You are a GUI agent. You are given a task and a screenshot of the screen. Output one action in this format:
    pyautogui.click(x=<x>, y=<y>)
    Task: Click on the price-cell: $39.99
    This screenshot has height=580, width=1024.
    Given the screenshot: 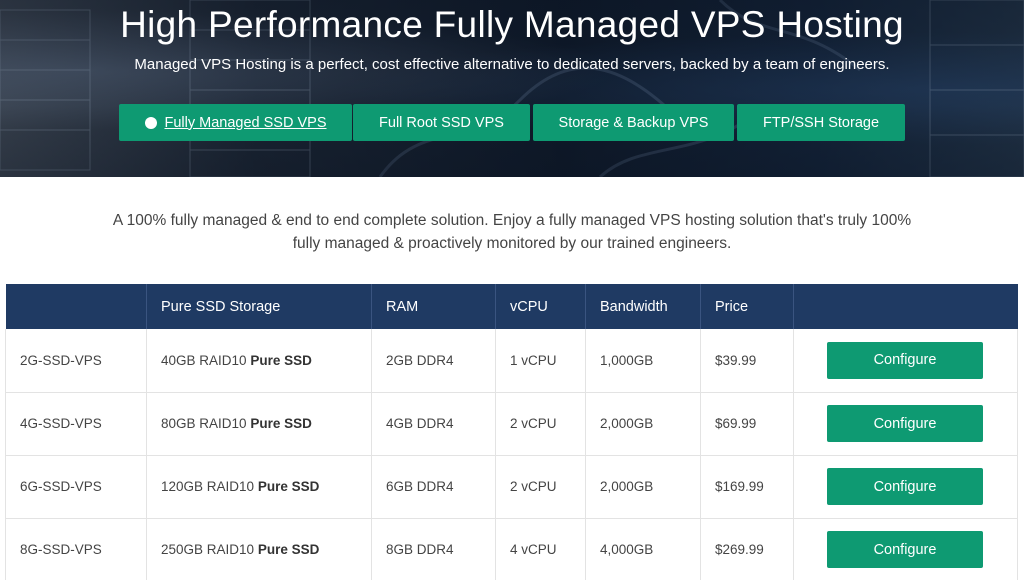 What is the action you would take?
    pyautogui.click(x=747, y=360)
    